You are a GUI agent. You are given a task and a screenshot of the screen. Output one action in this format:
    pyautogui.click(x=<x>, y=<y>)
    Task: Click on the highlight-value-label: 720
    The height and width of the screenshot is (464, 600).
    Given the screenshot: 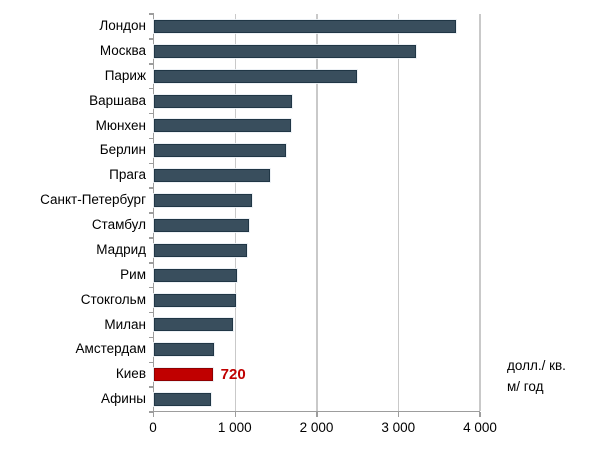 What is the action you would take?
    pyautogui.click(x=233, y=375)
    